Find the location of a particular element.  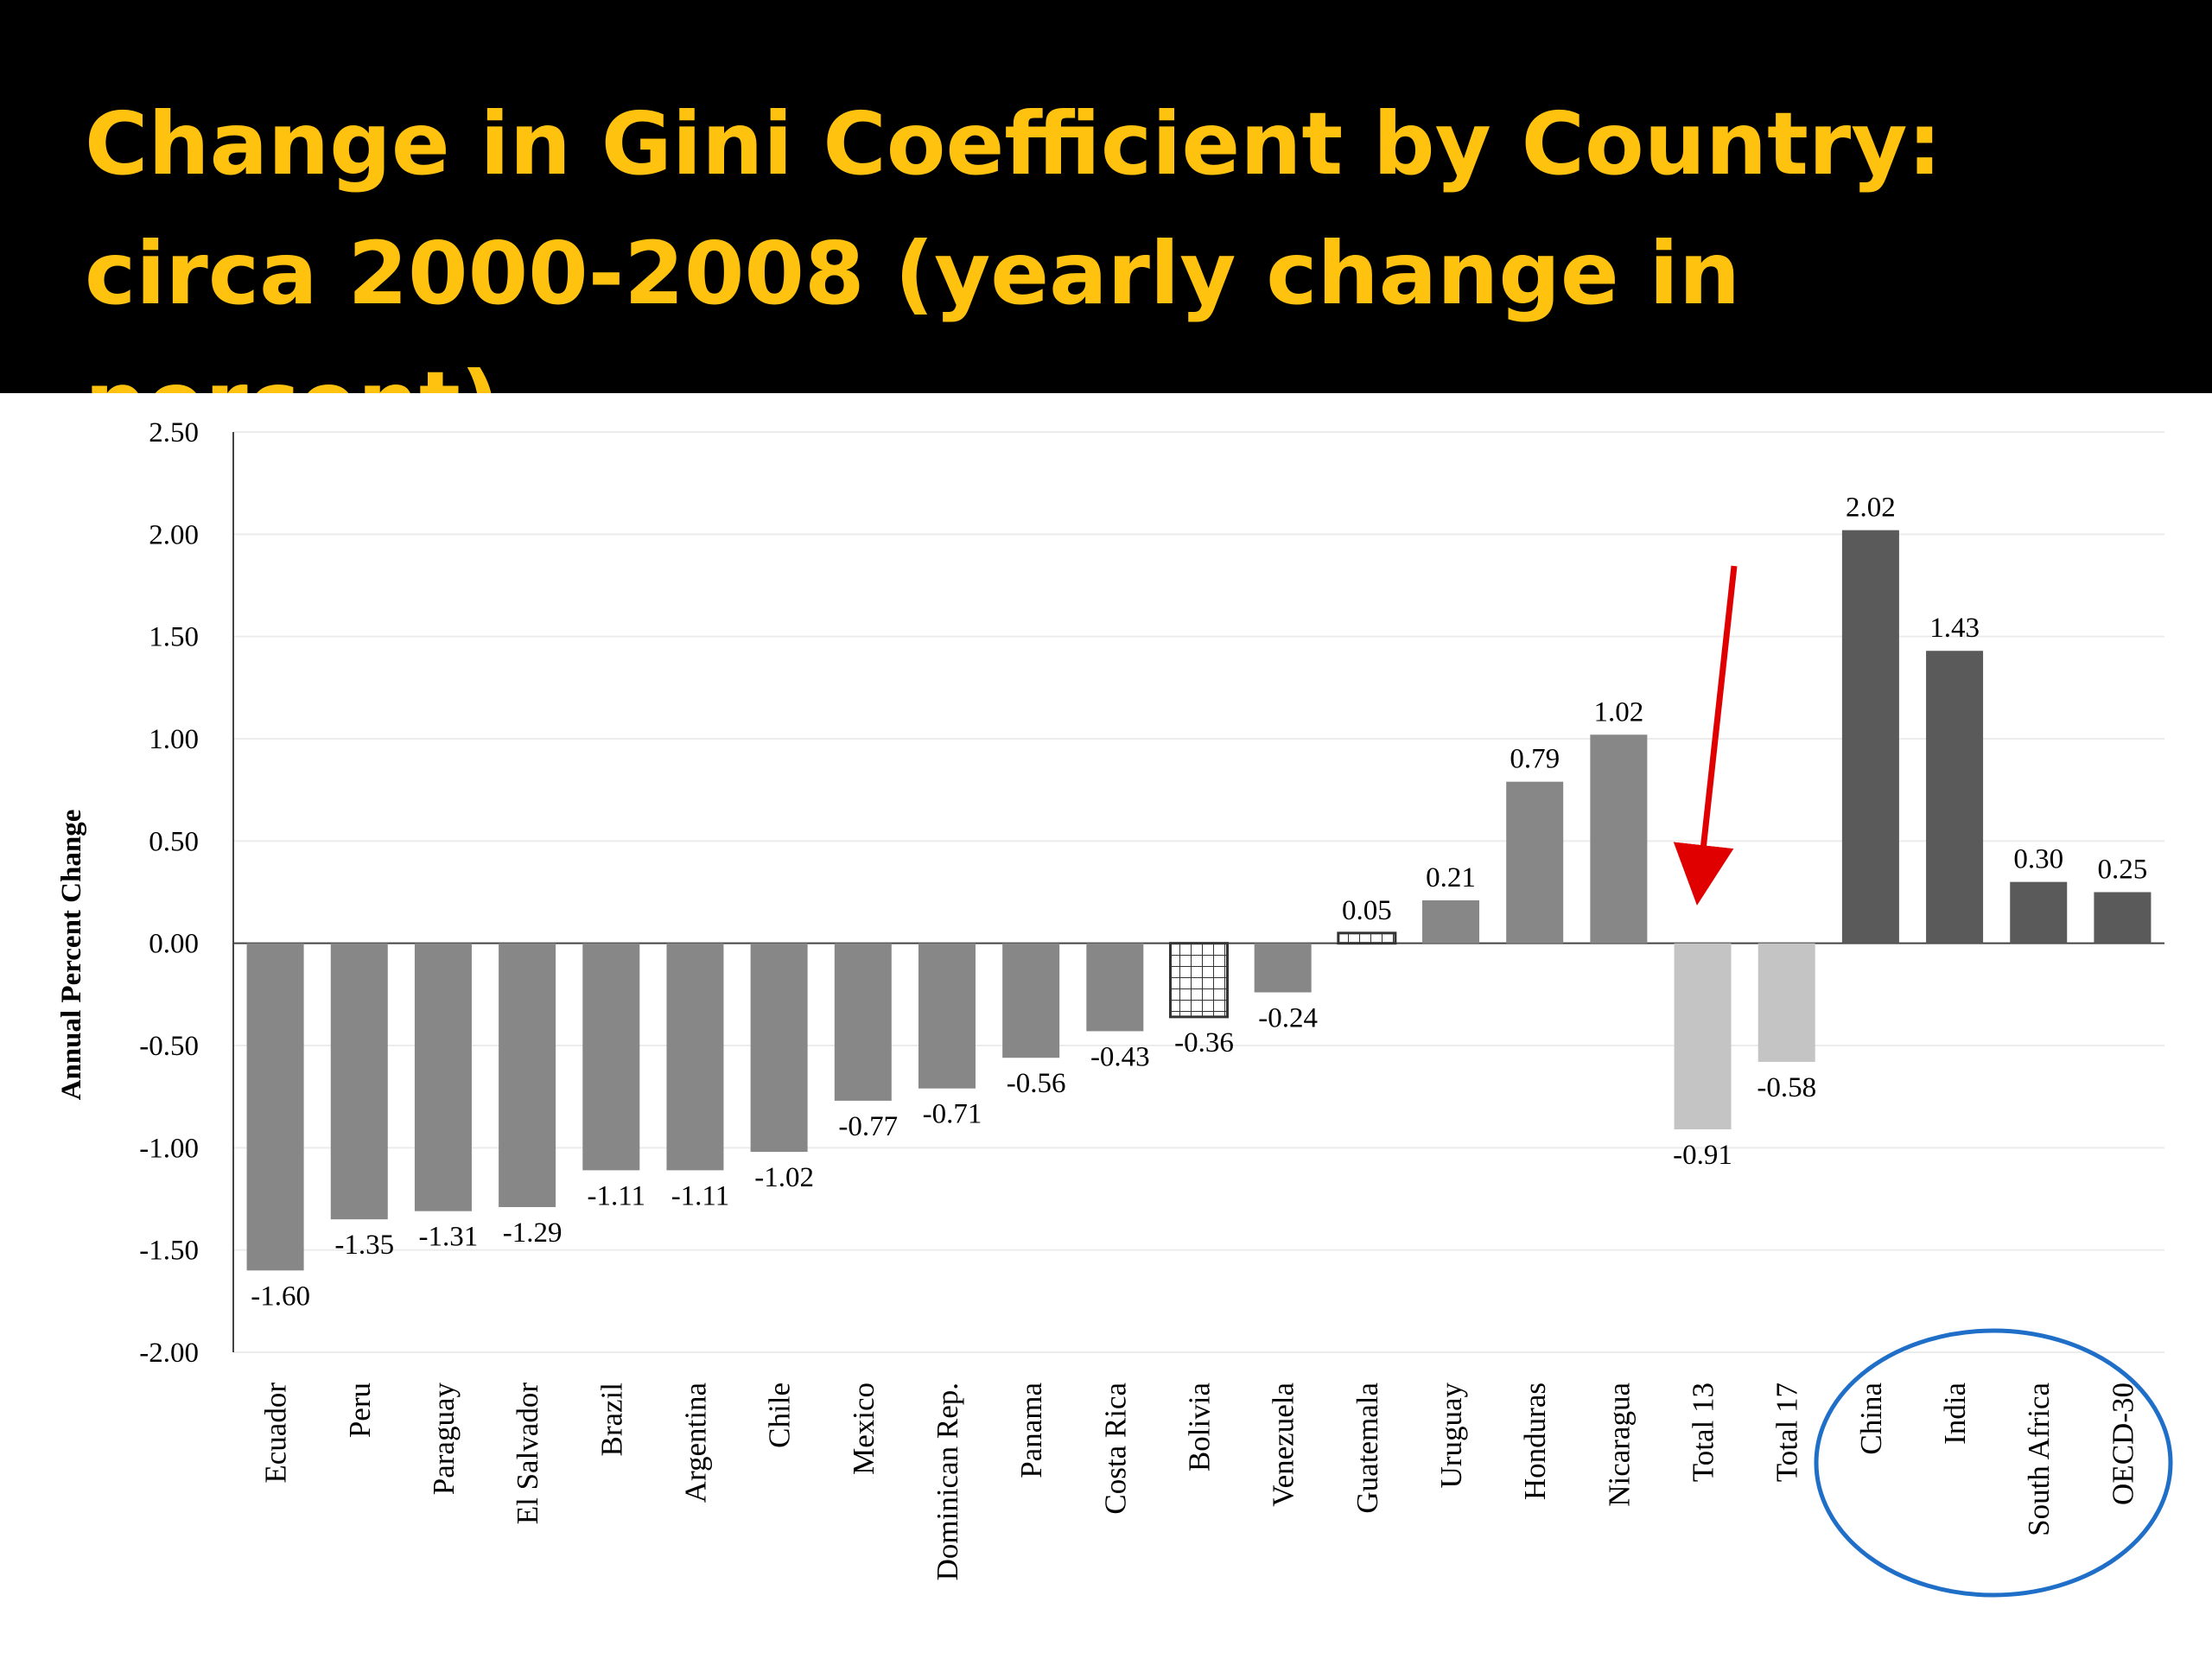

data-label: -0.43 is located at coordinates (1120, 1056).